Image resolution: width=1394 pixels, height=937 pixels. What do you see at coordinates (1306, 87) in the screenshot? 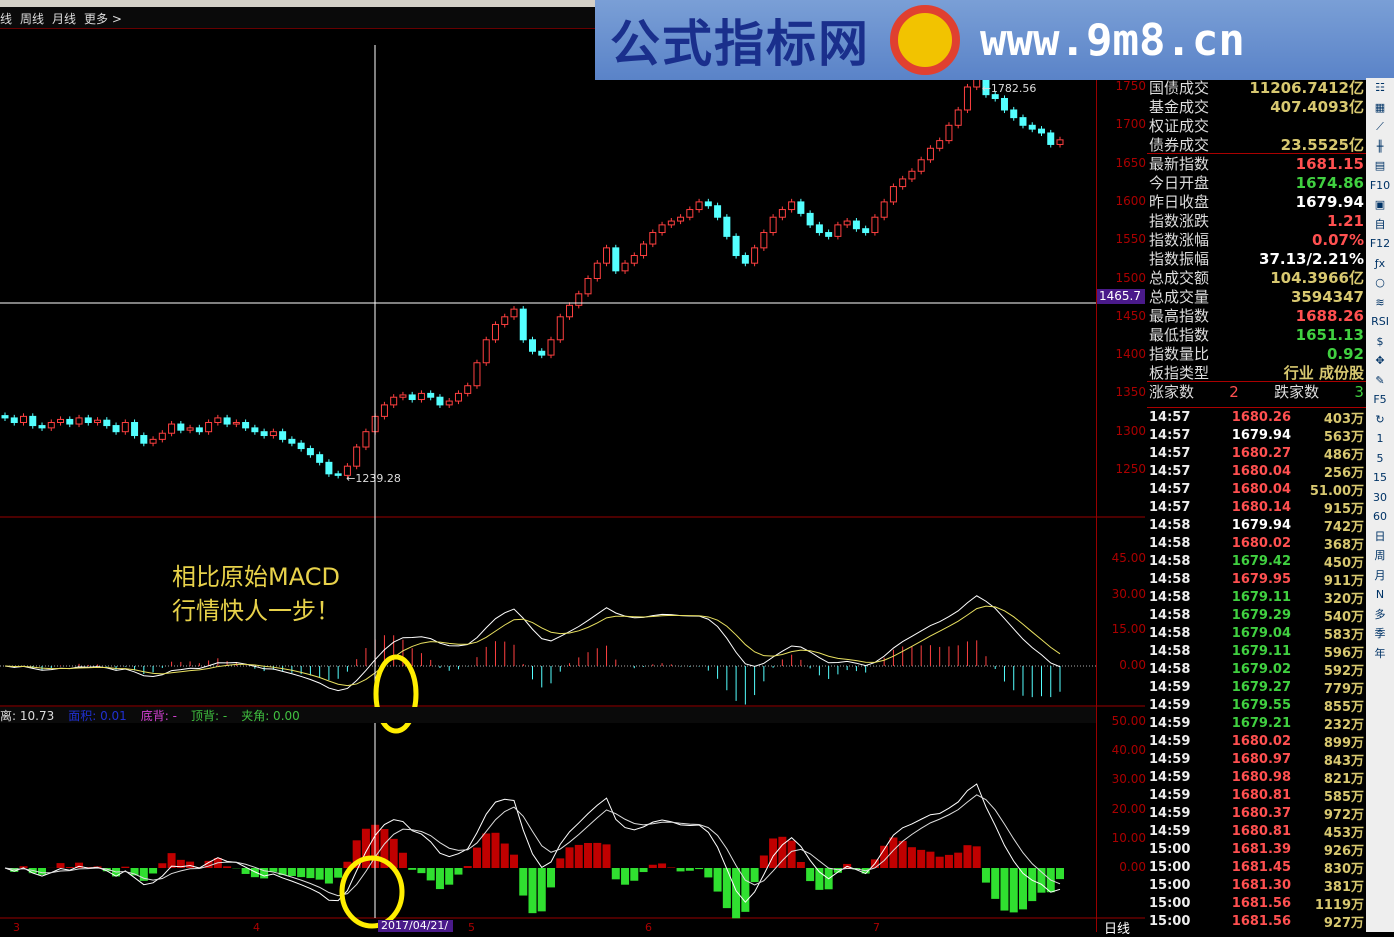
I see `info-value: 11206.7412亿` at bounding box center [1306, 87].